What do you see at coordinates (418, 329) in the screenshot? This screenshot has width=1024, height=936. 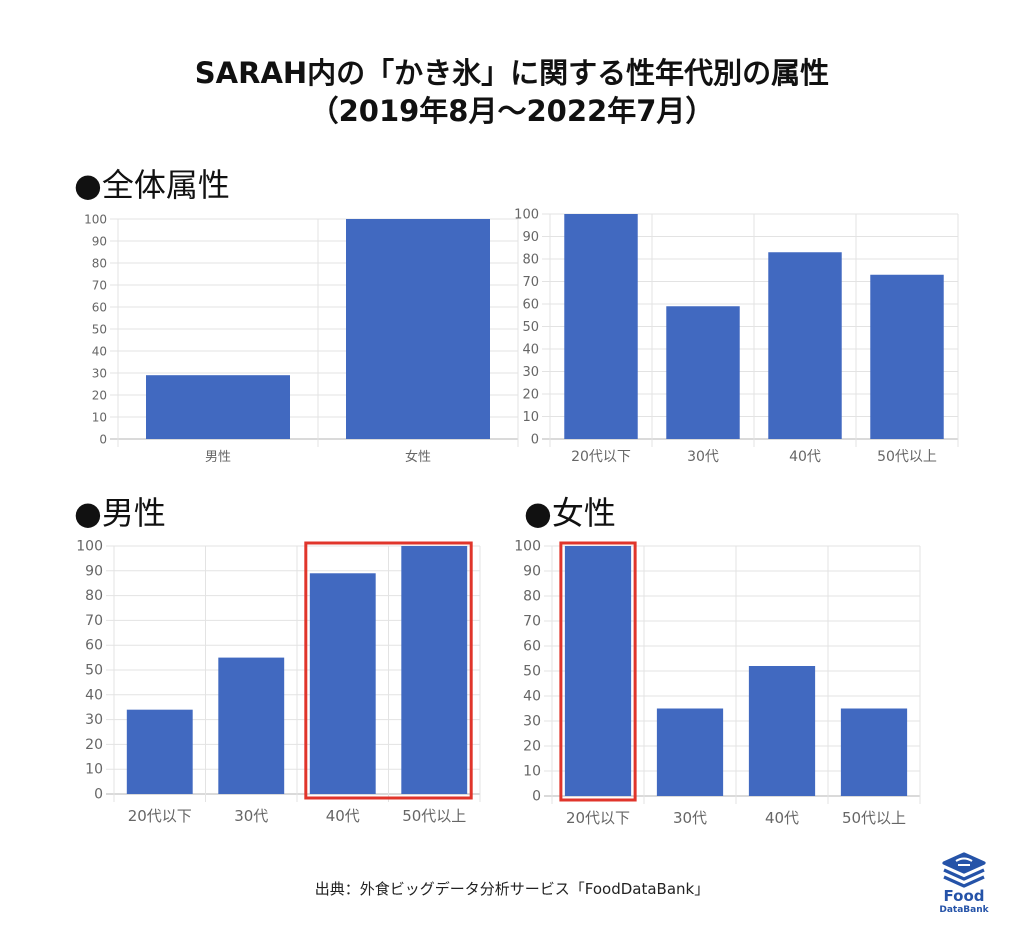 I see `bar-女性` at bounding box center [418, 329].